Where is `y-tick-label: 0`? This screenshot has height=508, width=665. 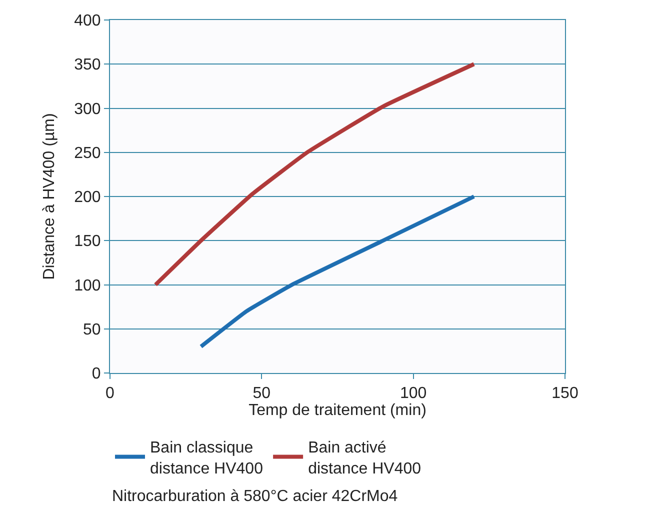
y-tick-label: 0 is located at coordinates (96, 374).